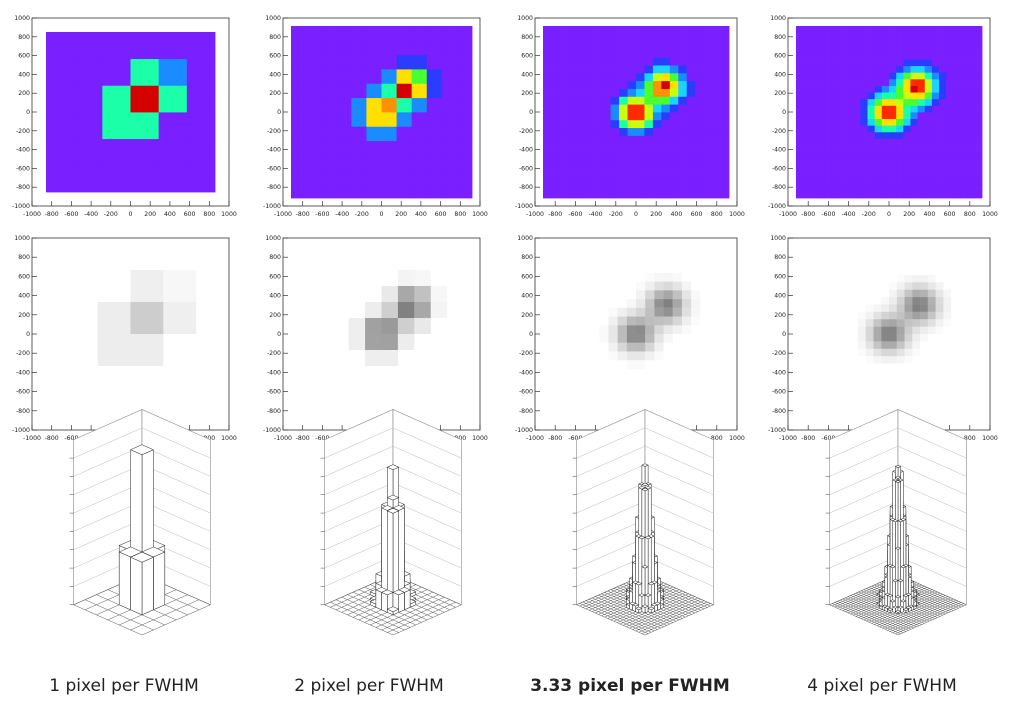 The image size is (1011, 706). Describe the element at coordinates (526, 353) in the screenshot. I see `y-tick-label: -200` at that location.